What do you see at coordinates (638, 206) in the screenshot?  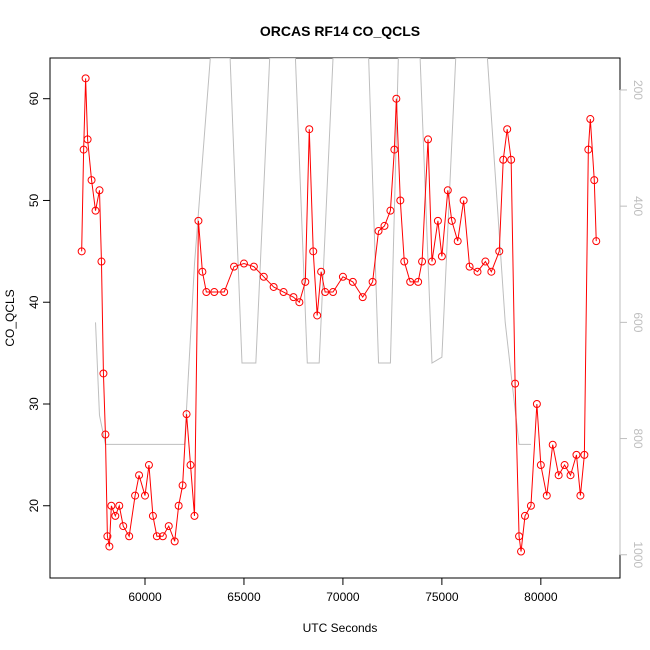 I see `y2-tick-label: 400` at bounding box center [638, 206].